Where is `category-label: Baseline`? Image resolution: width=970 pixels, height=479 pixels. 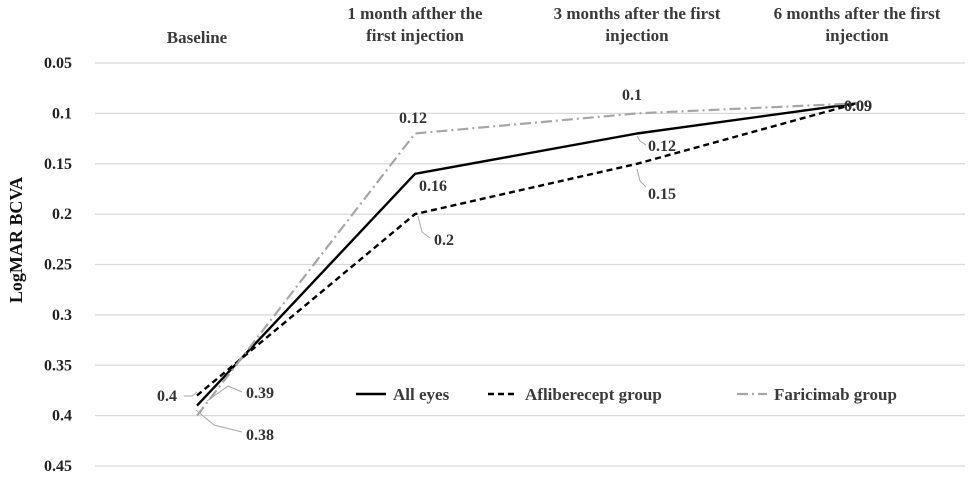 category-label: Baseline is located at coordinates (197, 37).